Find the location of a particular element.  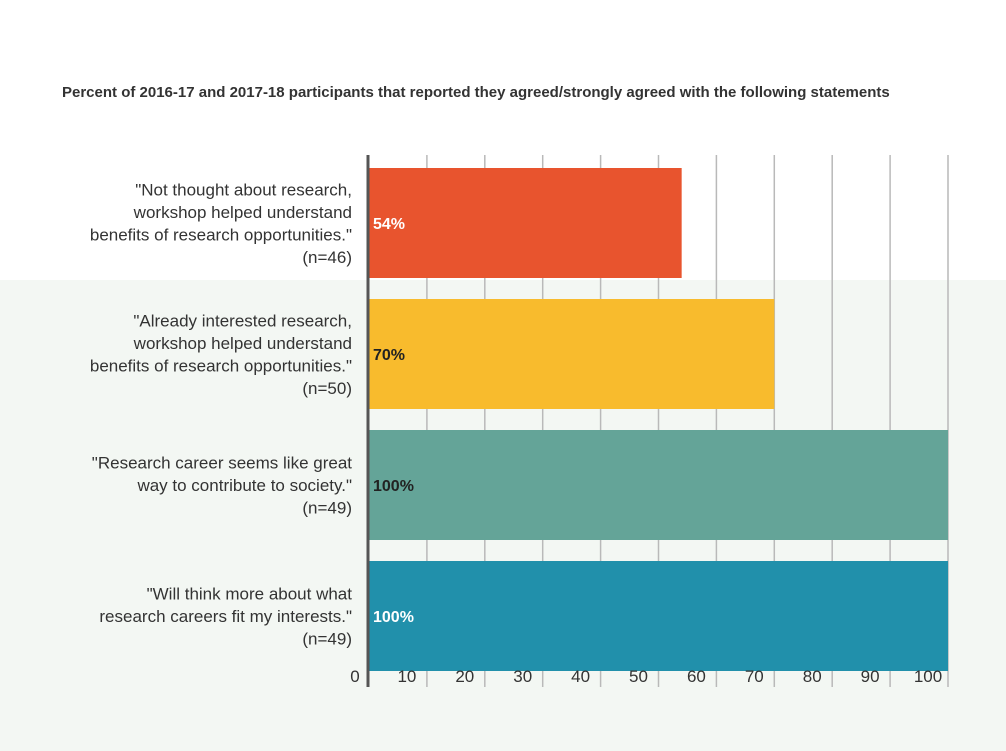

x-tick-label-30: 30 is located at coordinates (522, 676).